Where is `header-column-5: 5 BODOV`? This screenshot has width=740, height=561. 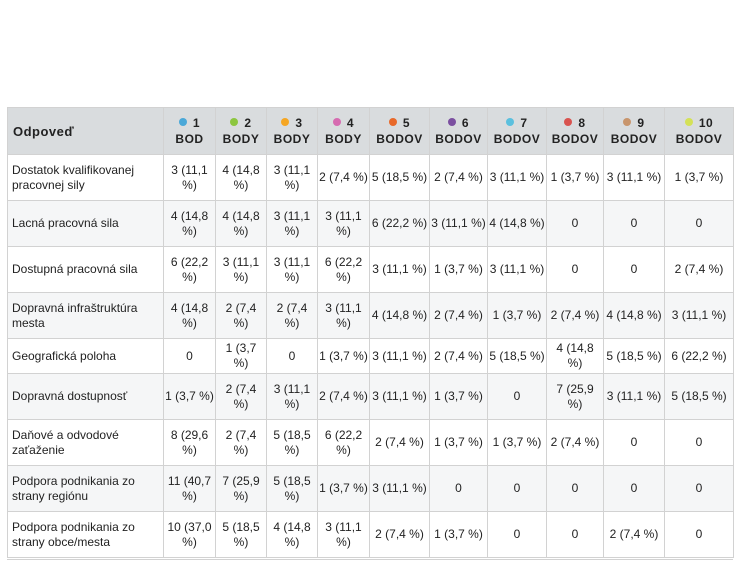
header-column-5: 5 BODOV is located at coordinates (399, 131).